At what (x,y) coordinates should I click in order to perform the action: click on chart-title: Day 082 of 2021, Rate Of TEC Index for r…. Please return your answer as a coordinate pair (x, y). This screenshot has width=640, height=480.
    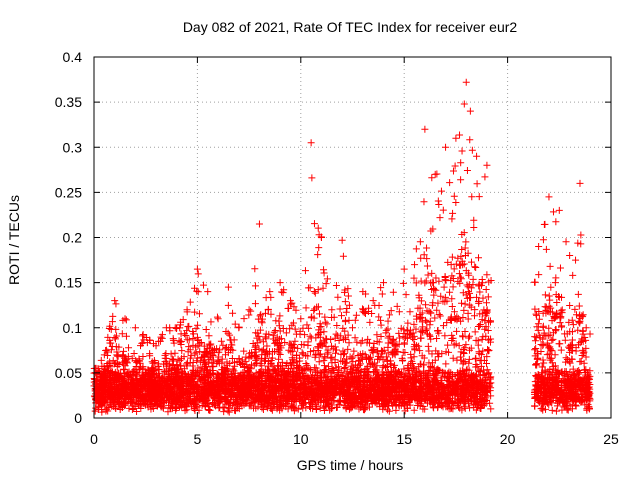
    Looking at the image, I should click on (350, 27).